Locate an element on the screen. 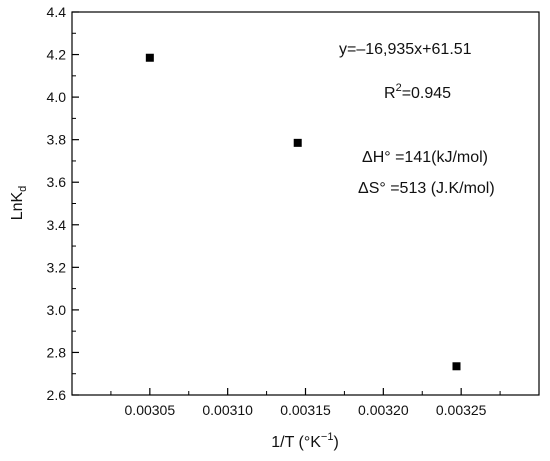 This screenshot has width=550, height=461. y-tick-label: 3.6 is located at coordinates (57, 182).